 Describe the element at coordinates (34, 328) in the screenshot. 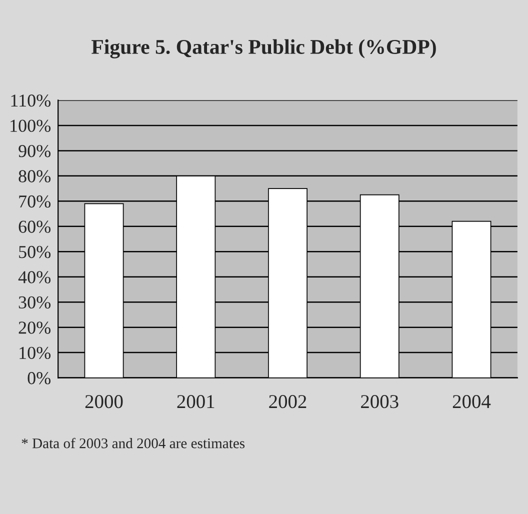

I see `y-tick-label: 20%` at that location.